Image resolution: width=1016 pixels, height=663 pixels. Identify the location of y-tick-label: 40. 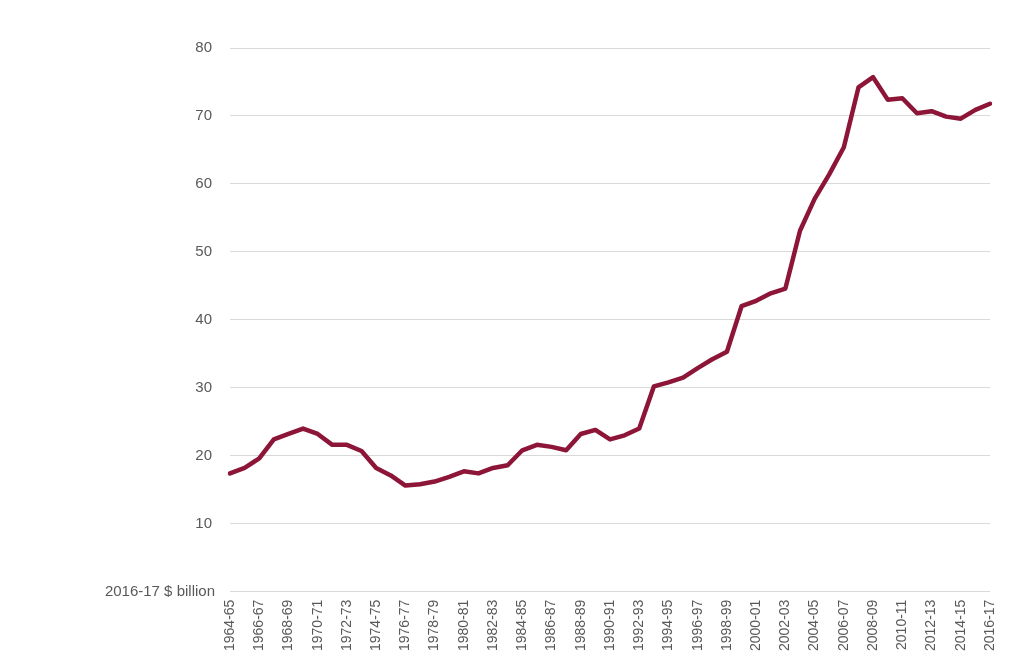
(203, 318).